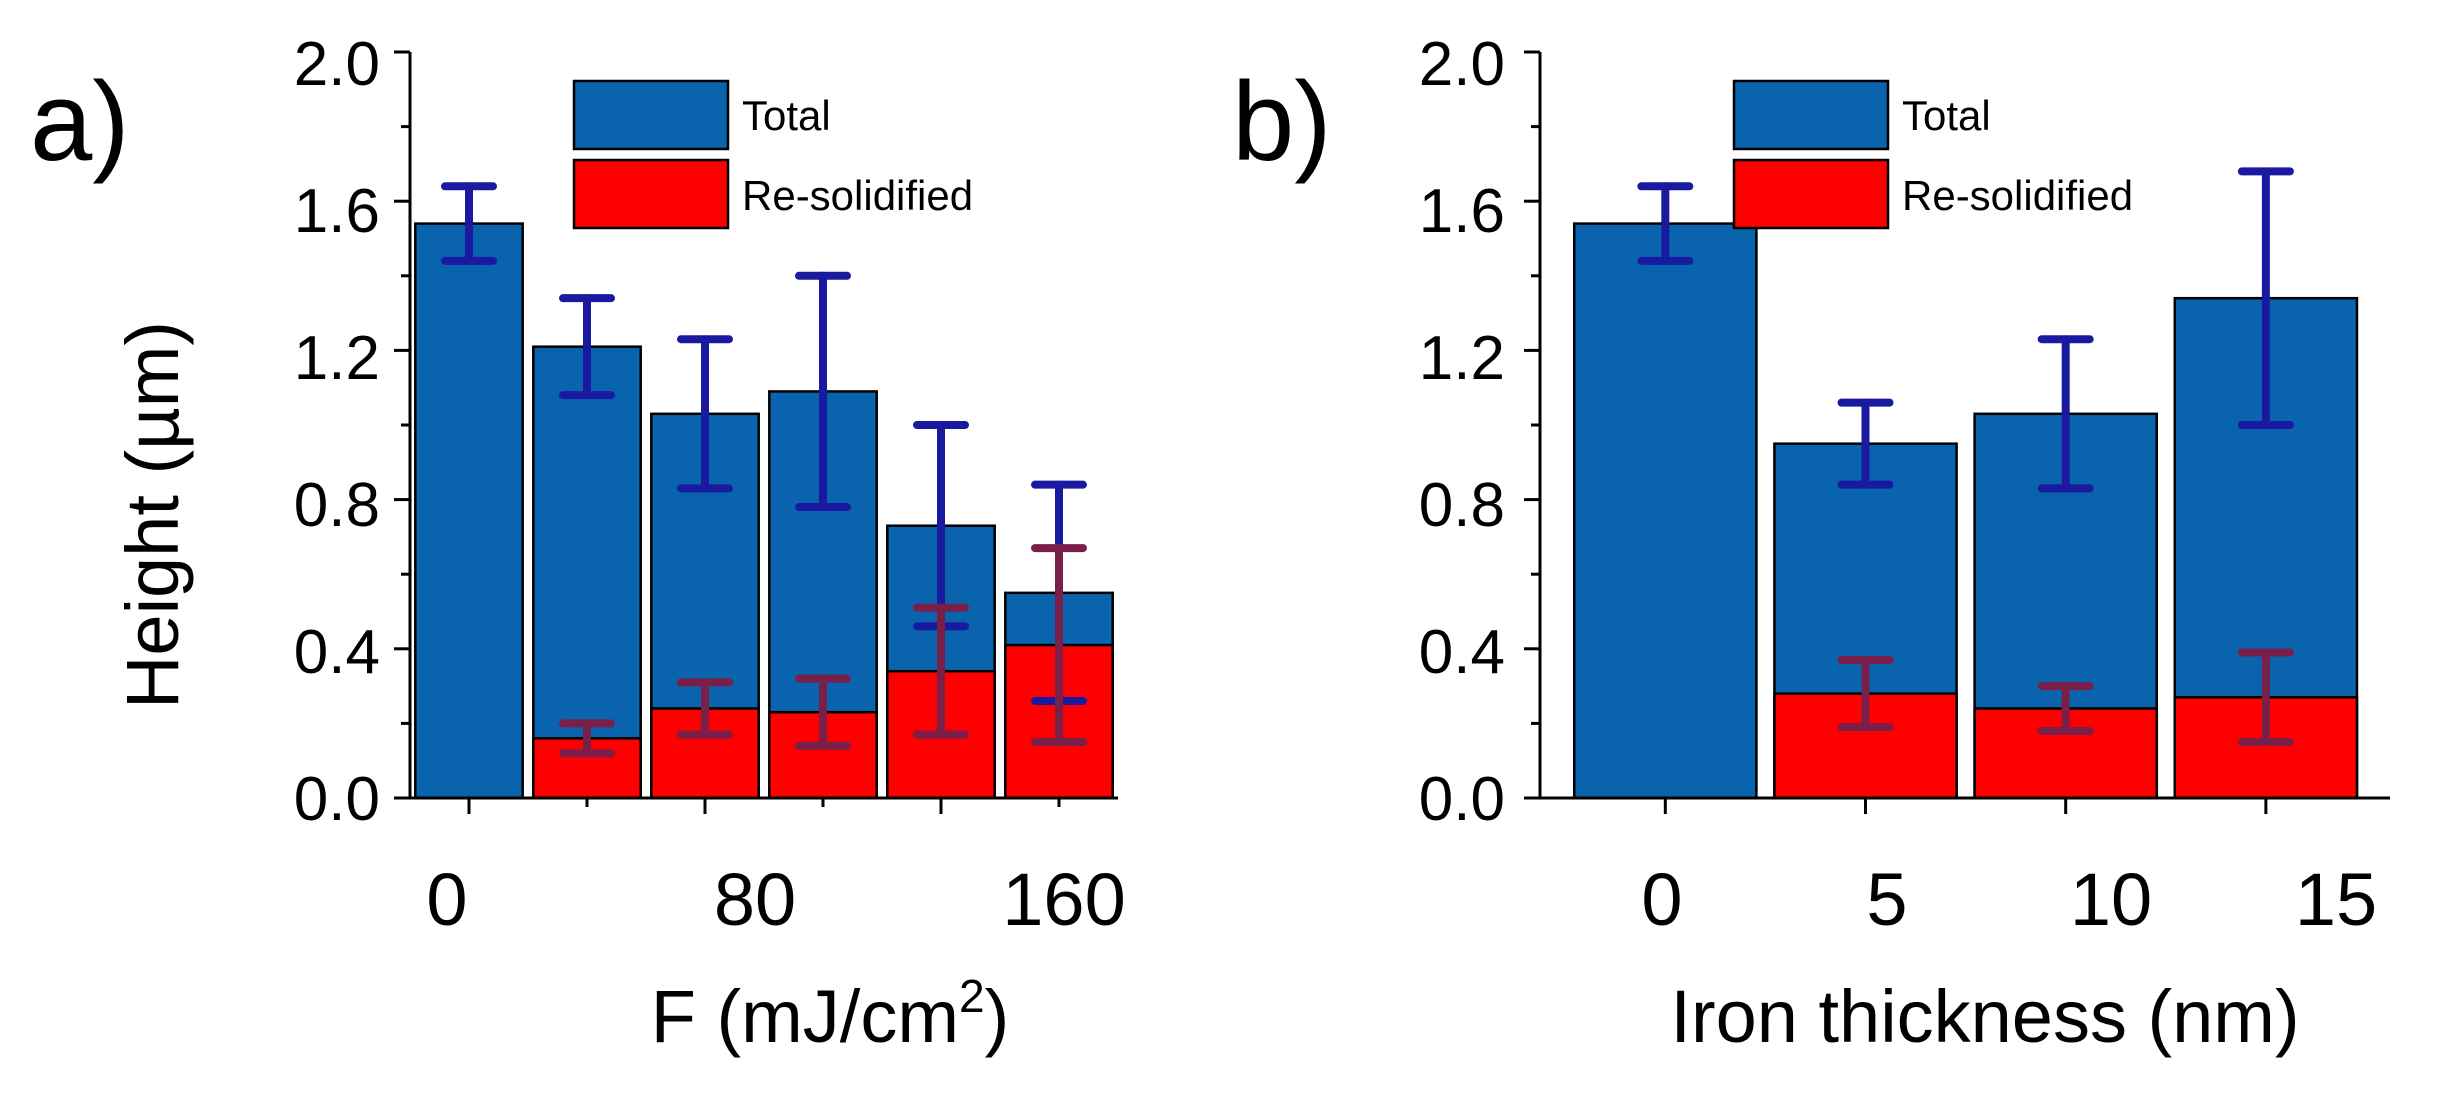 This screenshot has height=1095, width=2462. I want to click on panel-b-bar-total, so click(1665, 511).